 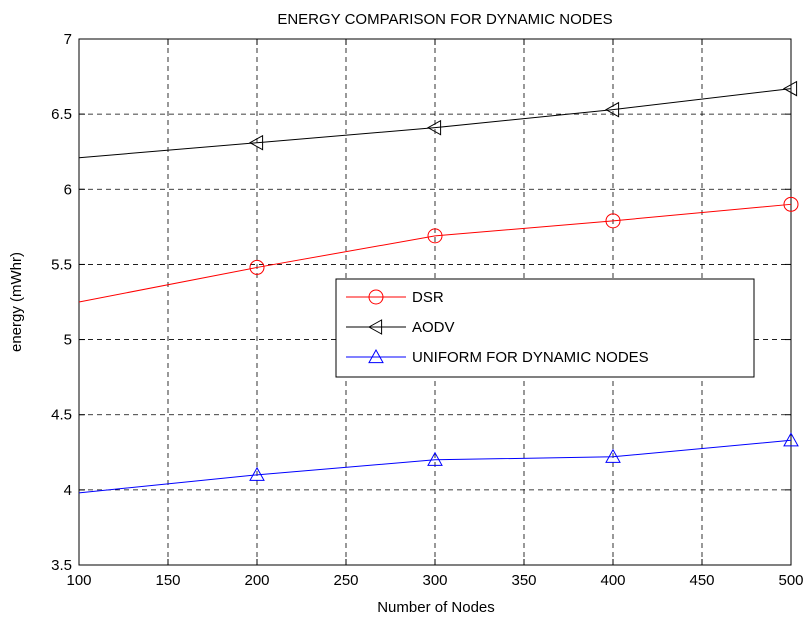 What do you see at coordinates (376, 356) in the screenshot?
I see `legend-marker-uniform-for-dynamic-nodes` at bounding box center [376, 356].